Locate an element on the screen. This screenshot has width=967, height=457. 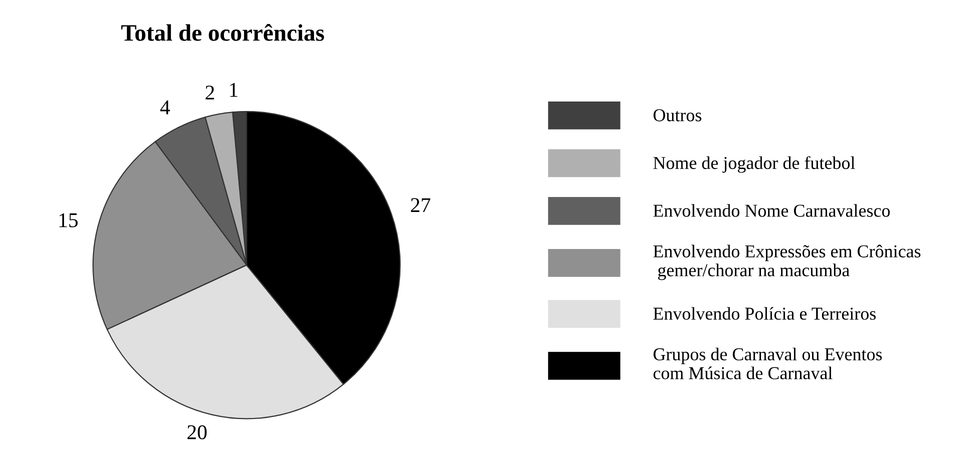
legend-label: Nome de jogador de futebol is located at coordinates (754, 164).